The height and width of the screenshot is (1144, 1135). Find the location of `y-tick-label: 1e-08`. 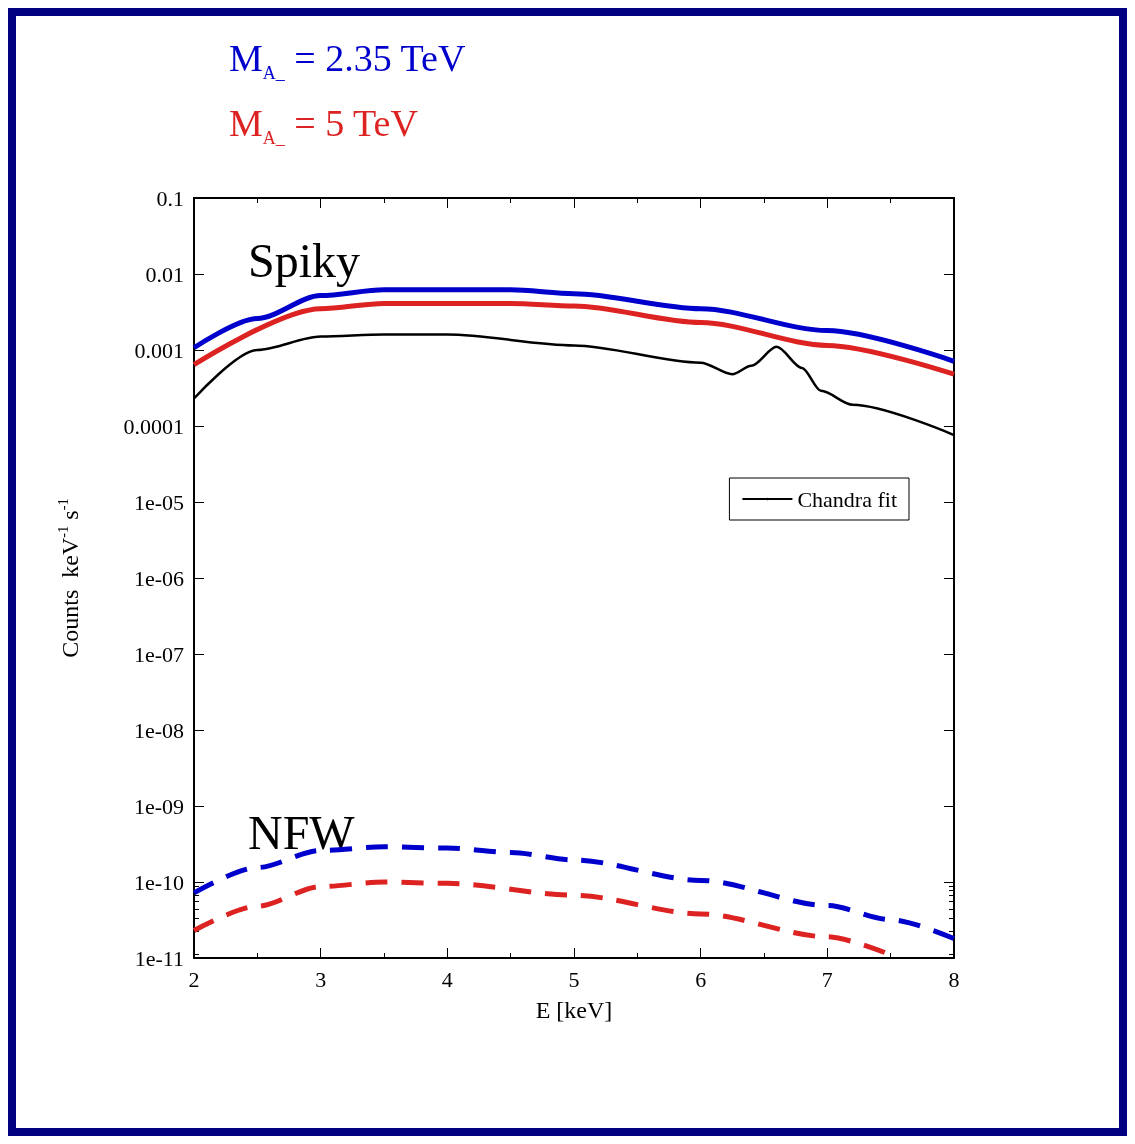

y-tick-label: 1e-08 is located at coordinates (158, 730).